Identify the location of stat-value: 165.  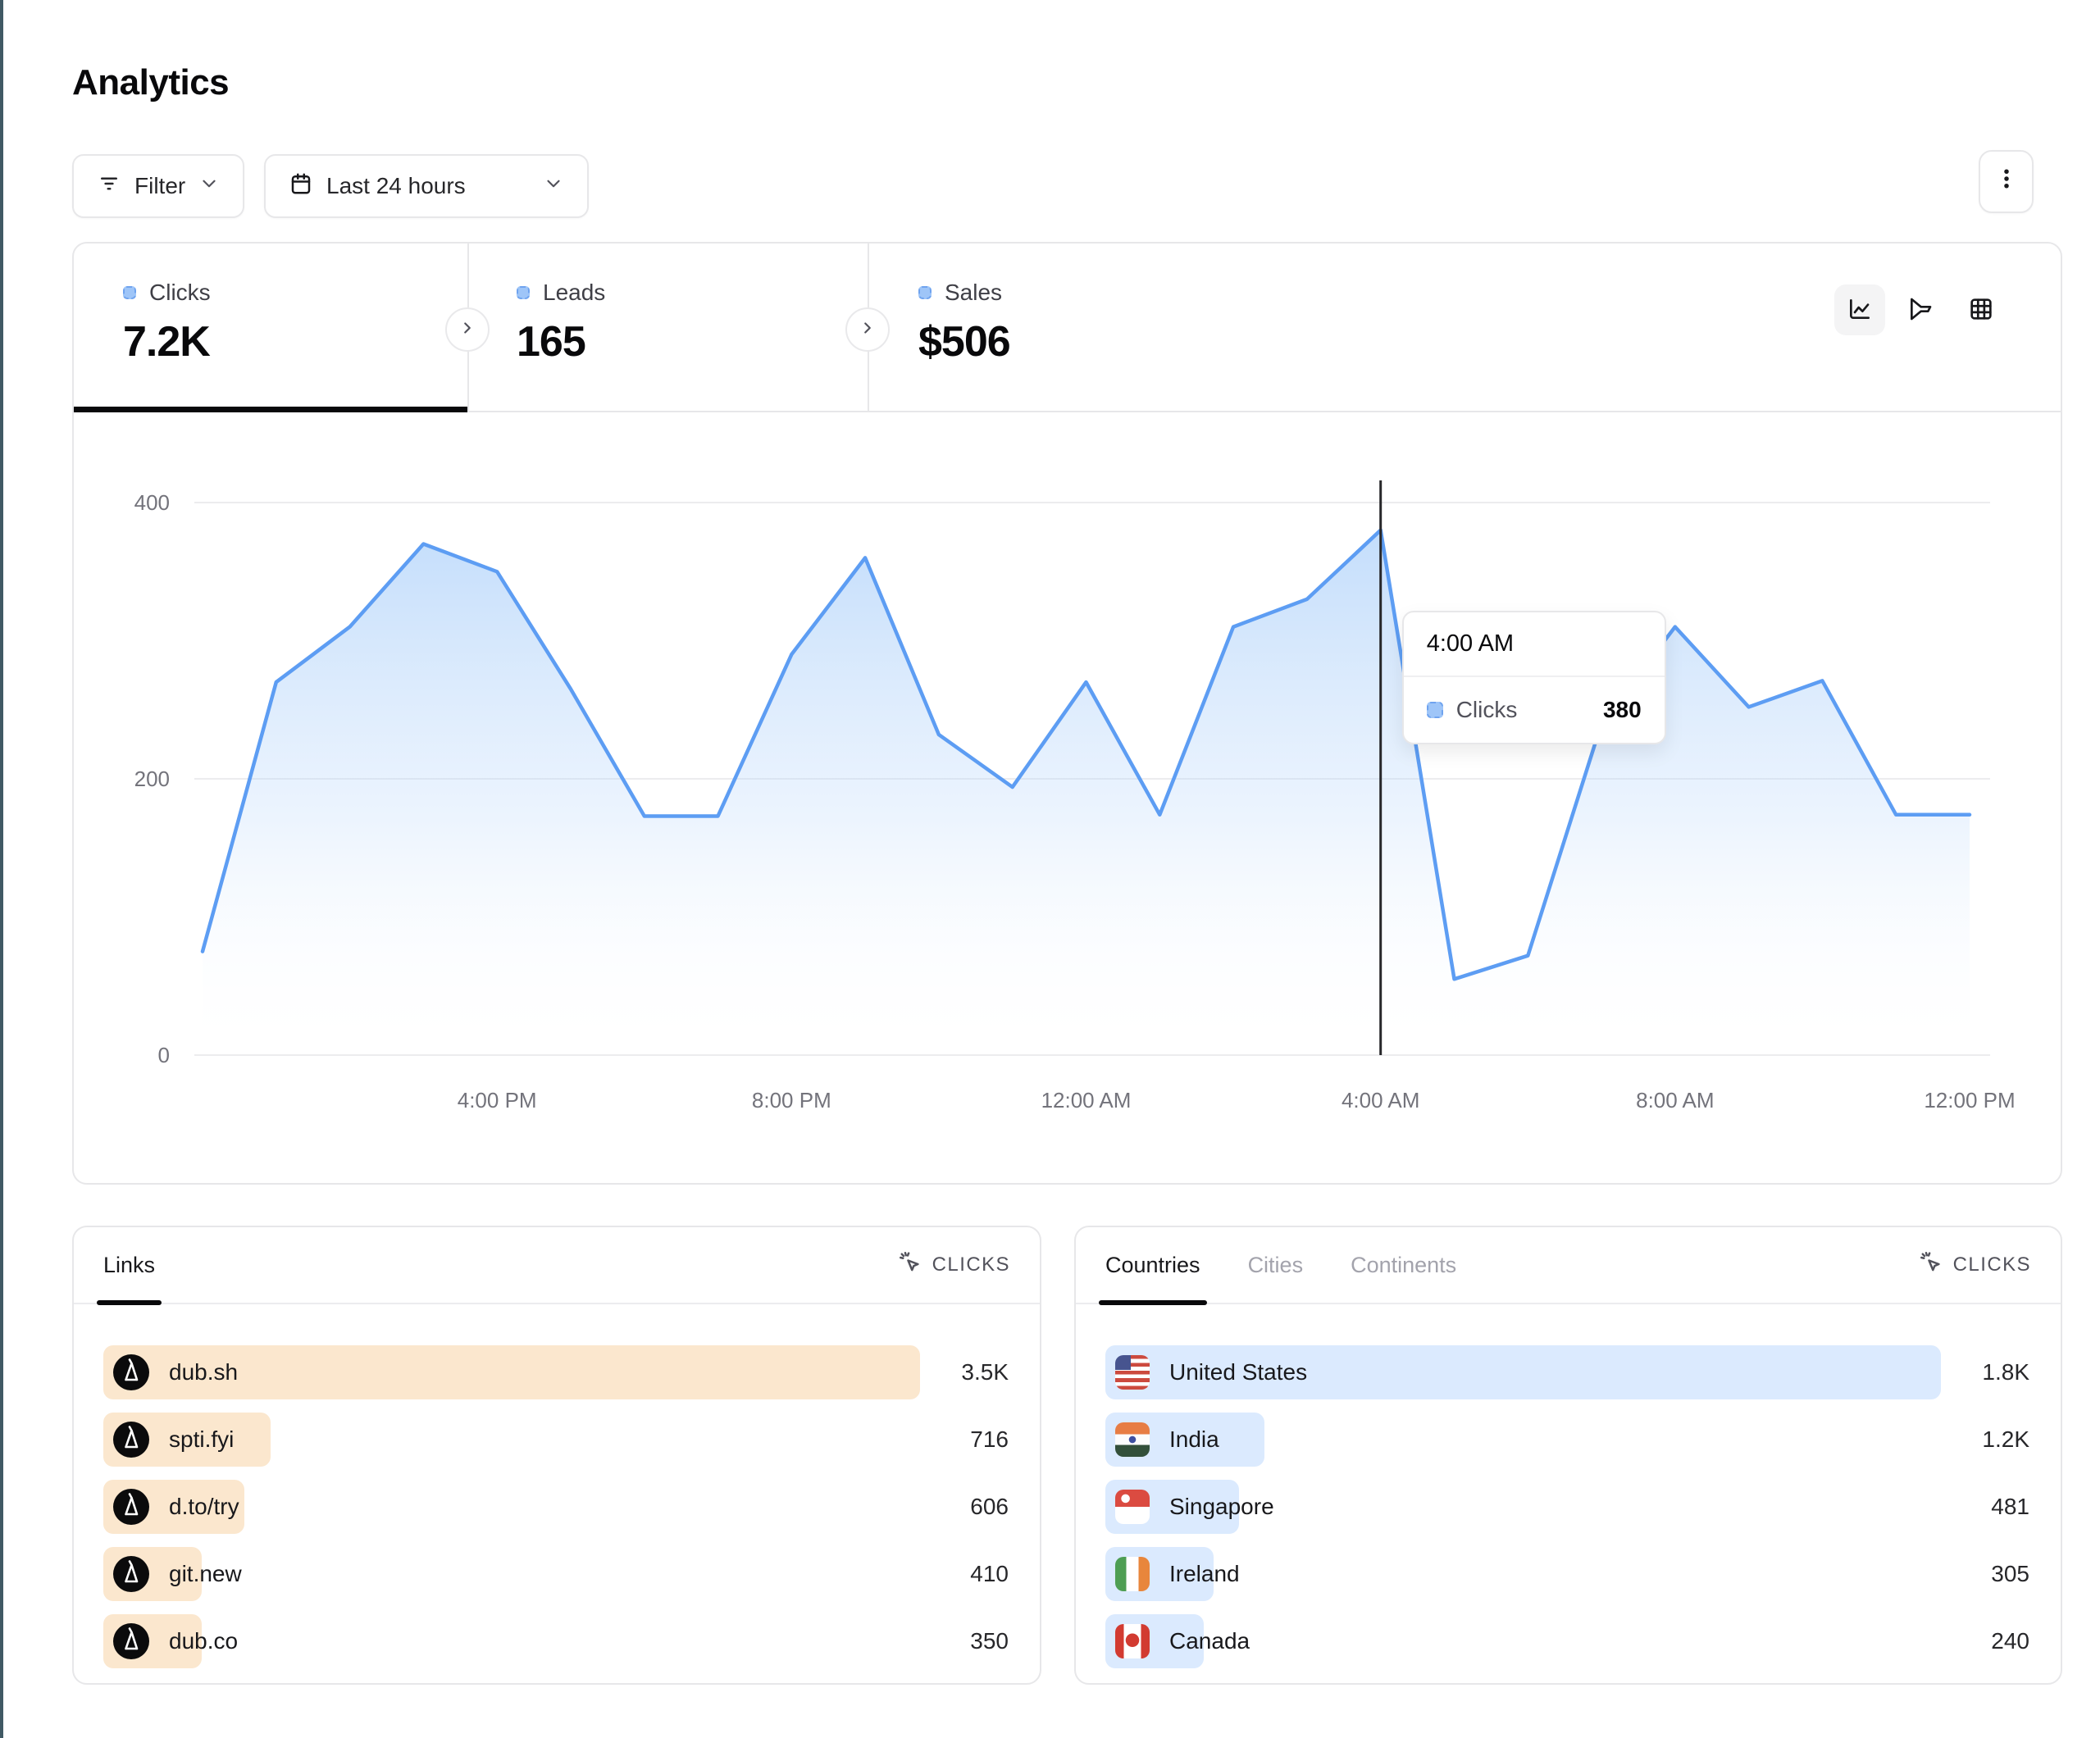
(551, 342).